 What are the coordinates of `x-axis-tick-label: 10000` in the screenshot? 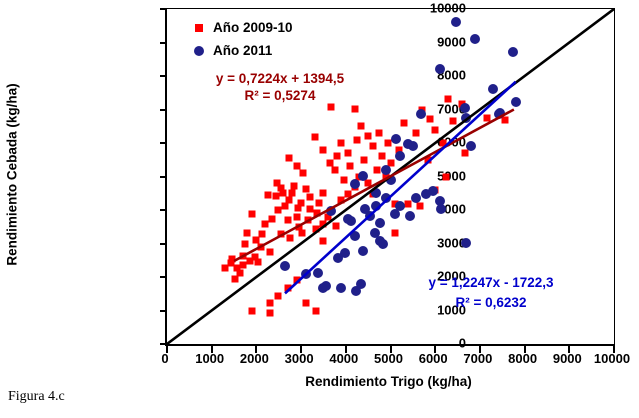 It's located at (612, 358).